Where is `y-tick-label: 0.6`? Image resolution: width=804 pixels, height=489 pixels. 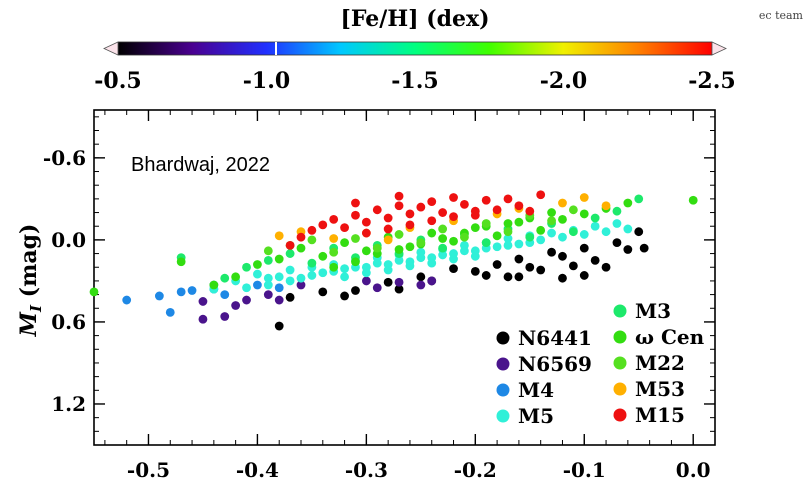 y-tick-label: 0.6 is located at coordinates (68, 322).